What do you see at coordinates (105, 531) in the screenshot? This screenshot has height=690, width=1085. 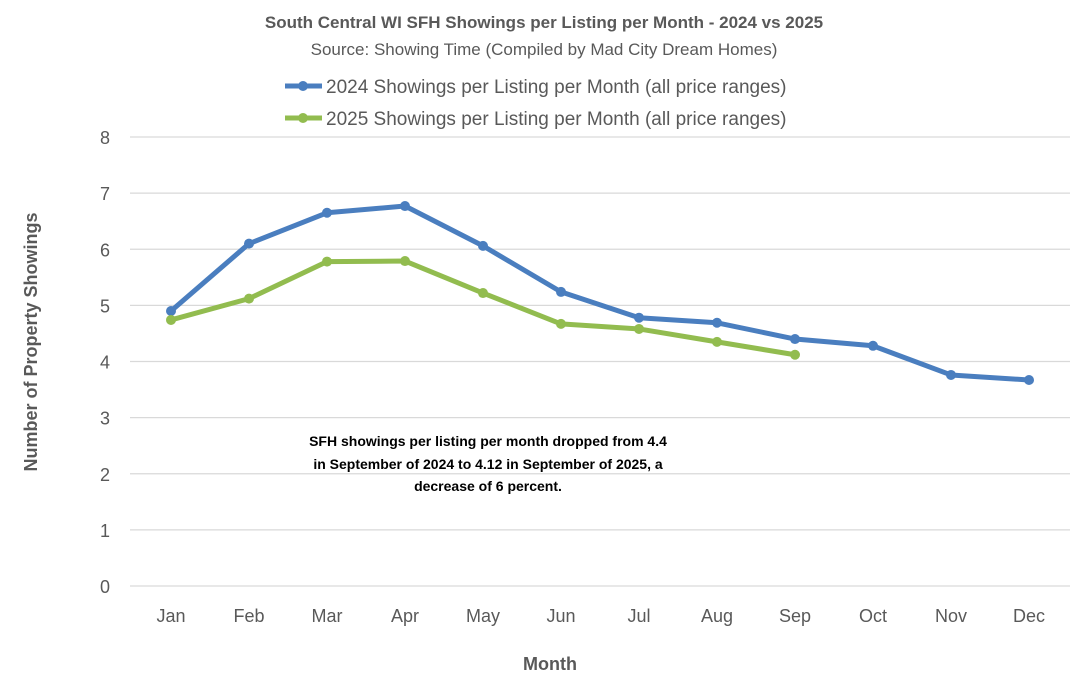 I see `y-tick-label: 1` at bounding box center [105, 531].